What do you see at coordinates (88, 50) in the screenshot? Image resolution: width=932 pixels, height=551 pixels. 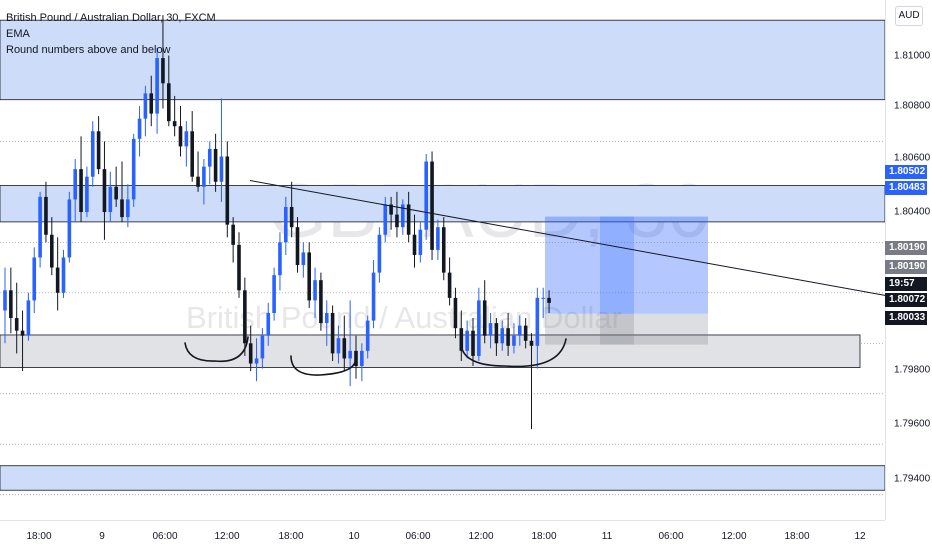 I see `legend-indicator-round-numbers: Round numbers above and below` at bounding box center [88, 50].